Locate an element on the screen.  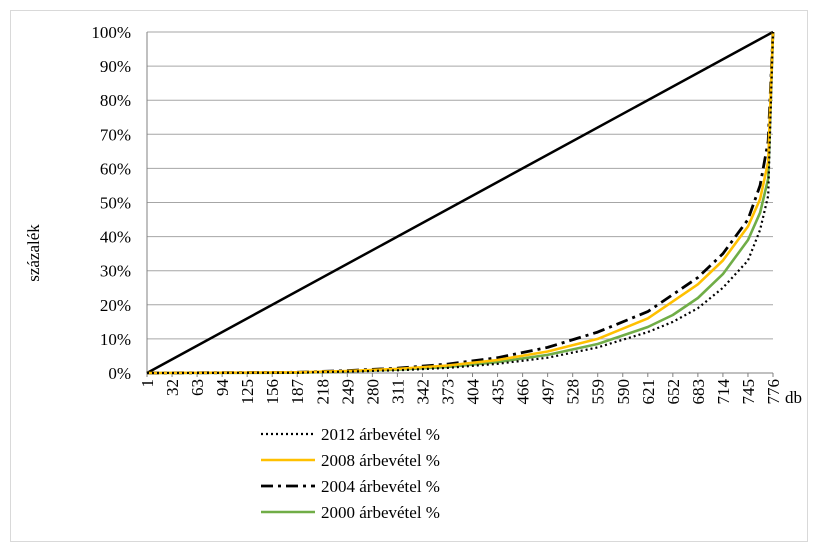
y-tick-labels: 0% 10% 20% 30% 40% 50% 60% 70% 80% 90% 100% is located at coordinates (111, 203).